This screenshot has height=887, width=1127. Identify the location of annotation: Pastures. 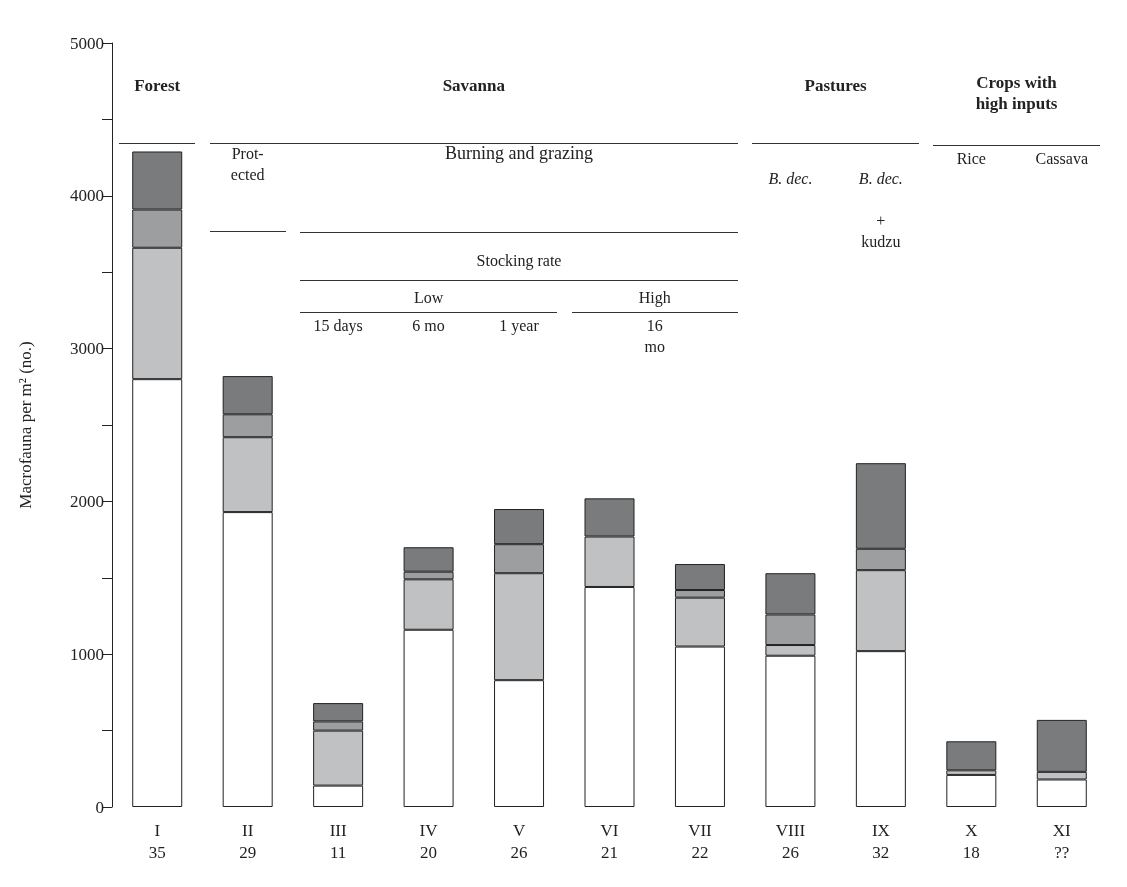
(835, 85).